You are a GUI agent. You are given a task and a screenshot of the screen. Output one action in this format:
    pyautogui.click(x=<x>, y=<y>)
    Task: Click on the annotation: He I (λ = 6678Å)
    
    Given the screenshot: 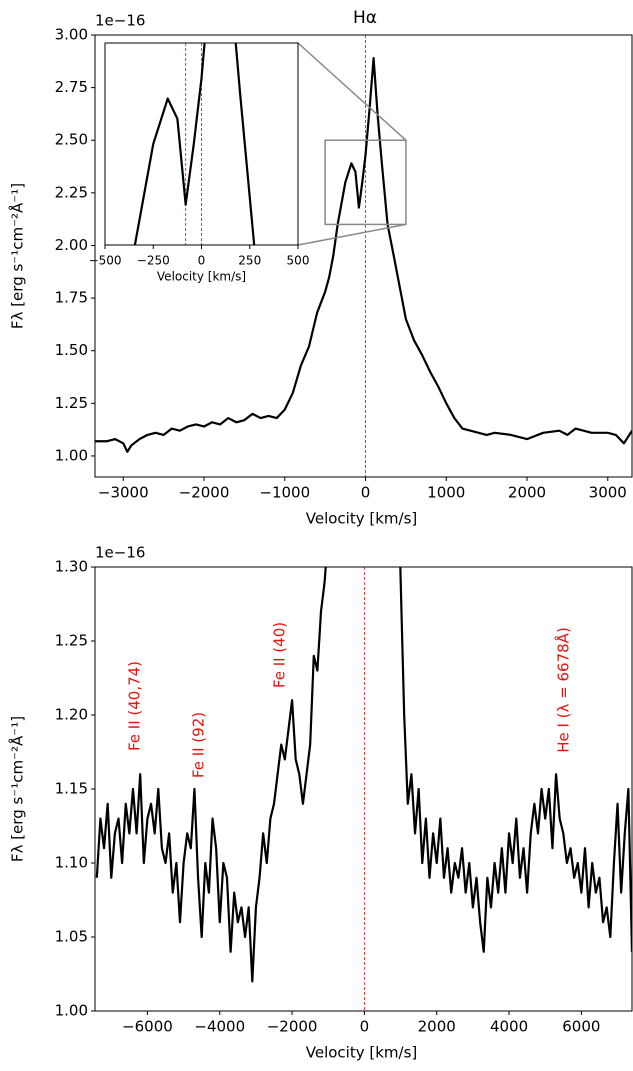 What is the action you would take?
    pyautogui.click(x=563, y=690)
    